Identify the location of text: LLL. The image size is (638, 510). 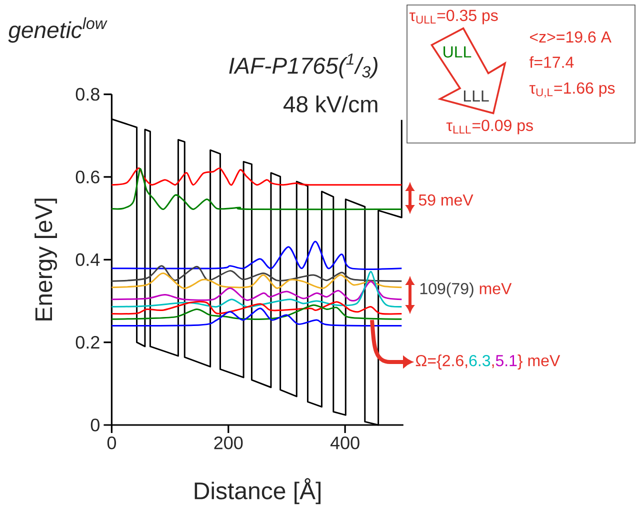
(476, 96).